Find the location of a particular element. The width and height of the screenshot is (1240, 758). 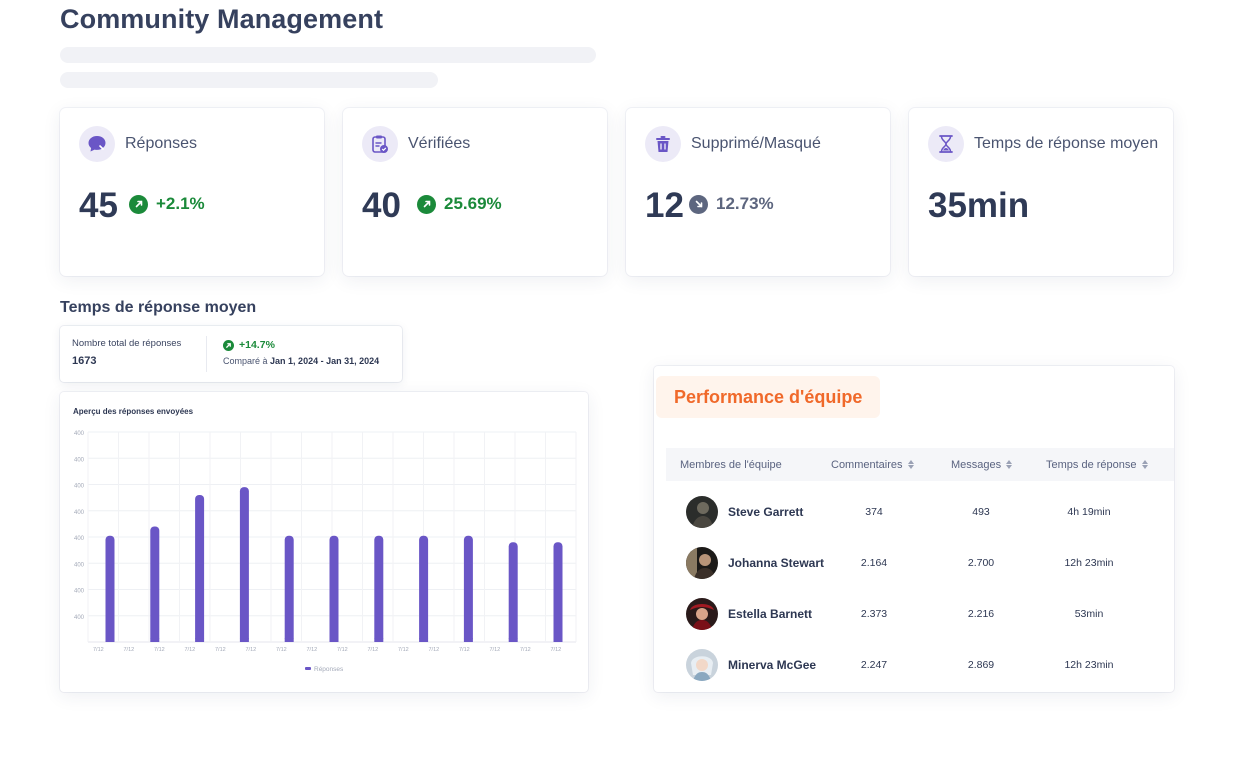

kpi-trend-value: 25.69% is located at coordinates (473, 203).